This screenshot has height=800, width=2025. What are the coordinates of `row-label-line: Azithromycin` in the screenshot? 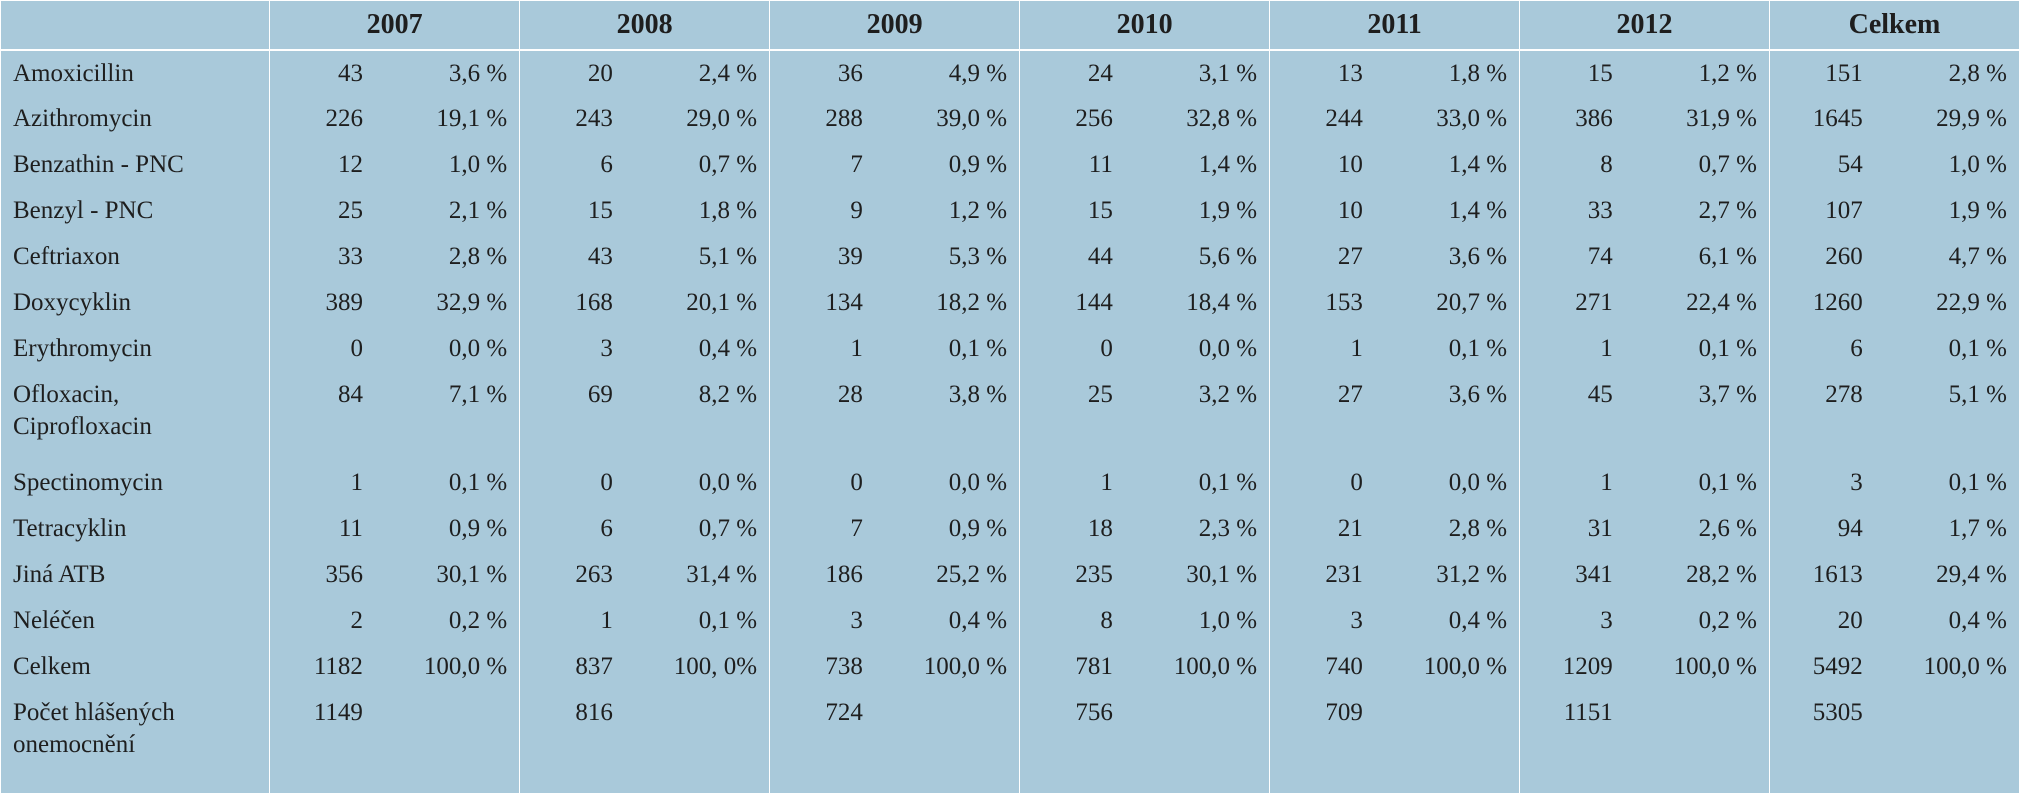 It's located at (82, 118).